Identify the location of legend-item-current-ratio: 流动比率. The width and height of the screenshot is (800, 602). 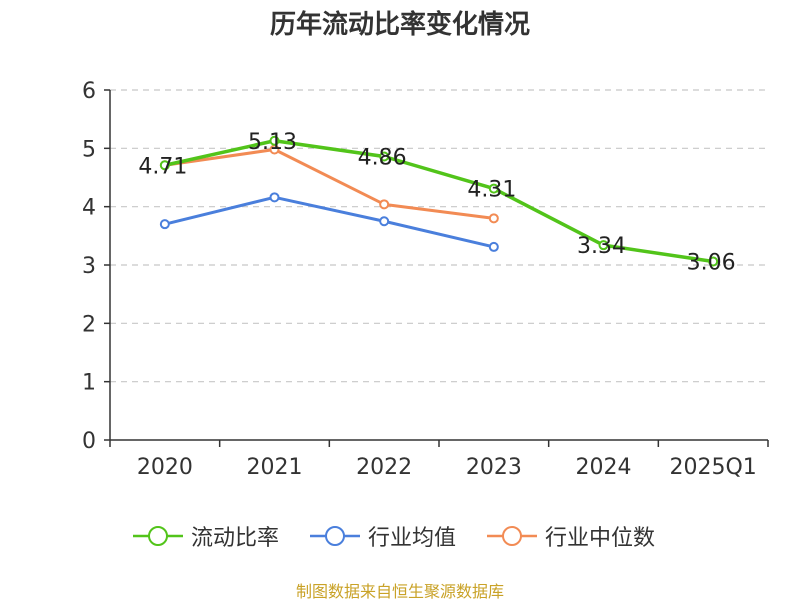
(206, 536).